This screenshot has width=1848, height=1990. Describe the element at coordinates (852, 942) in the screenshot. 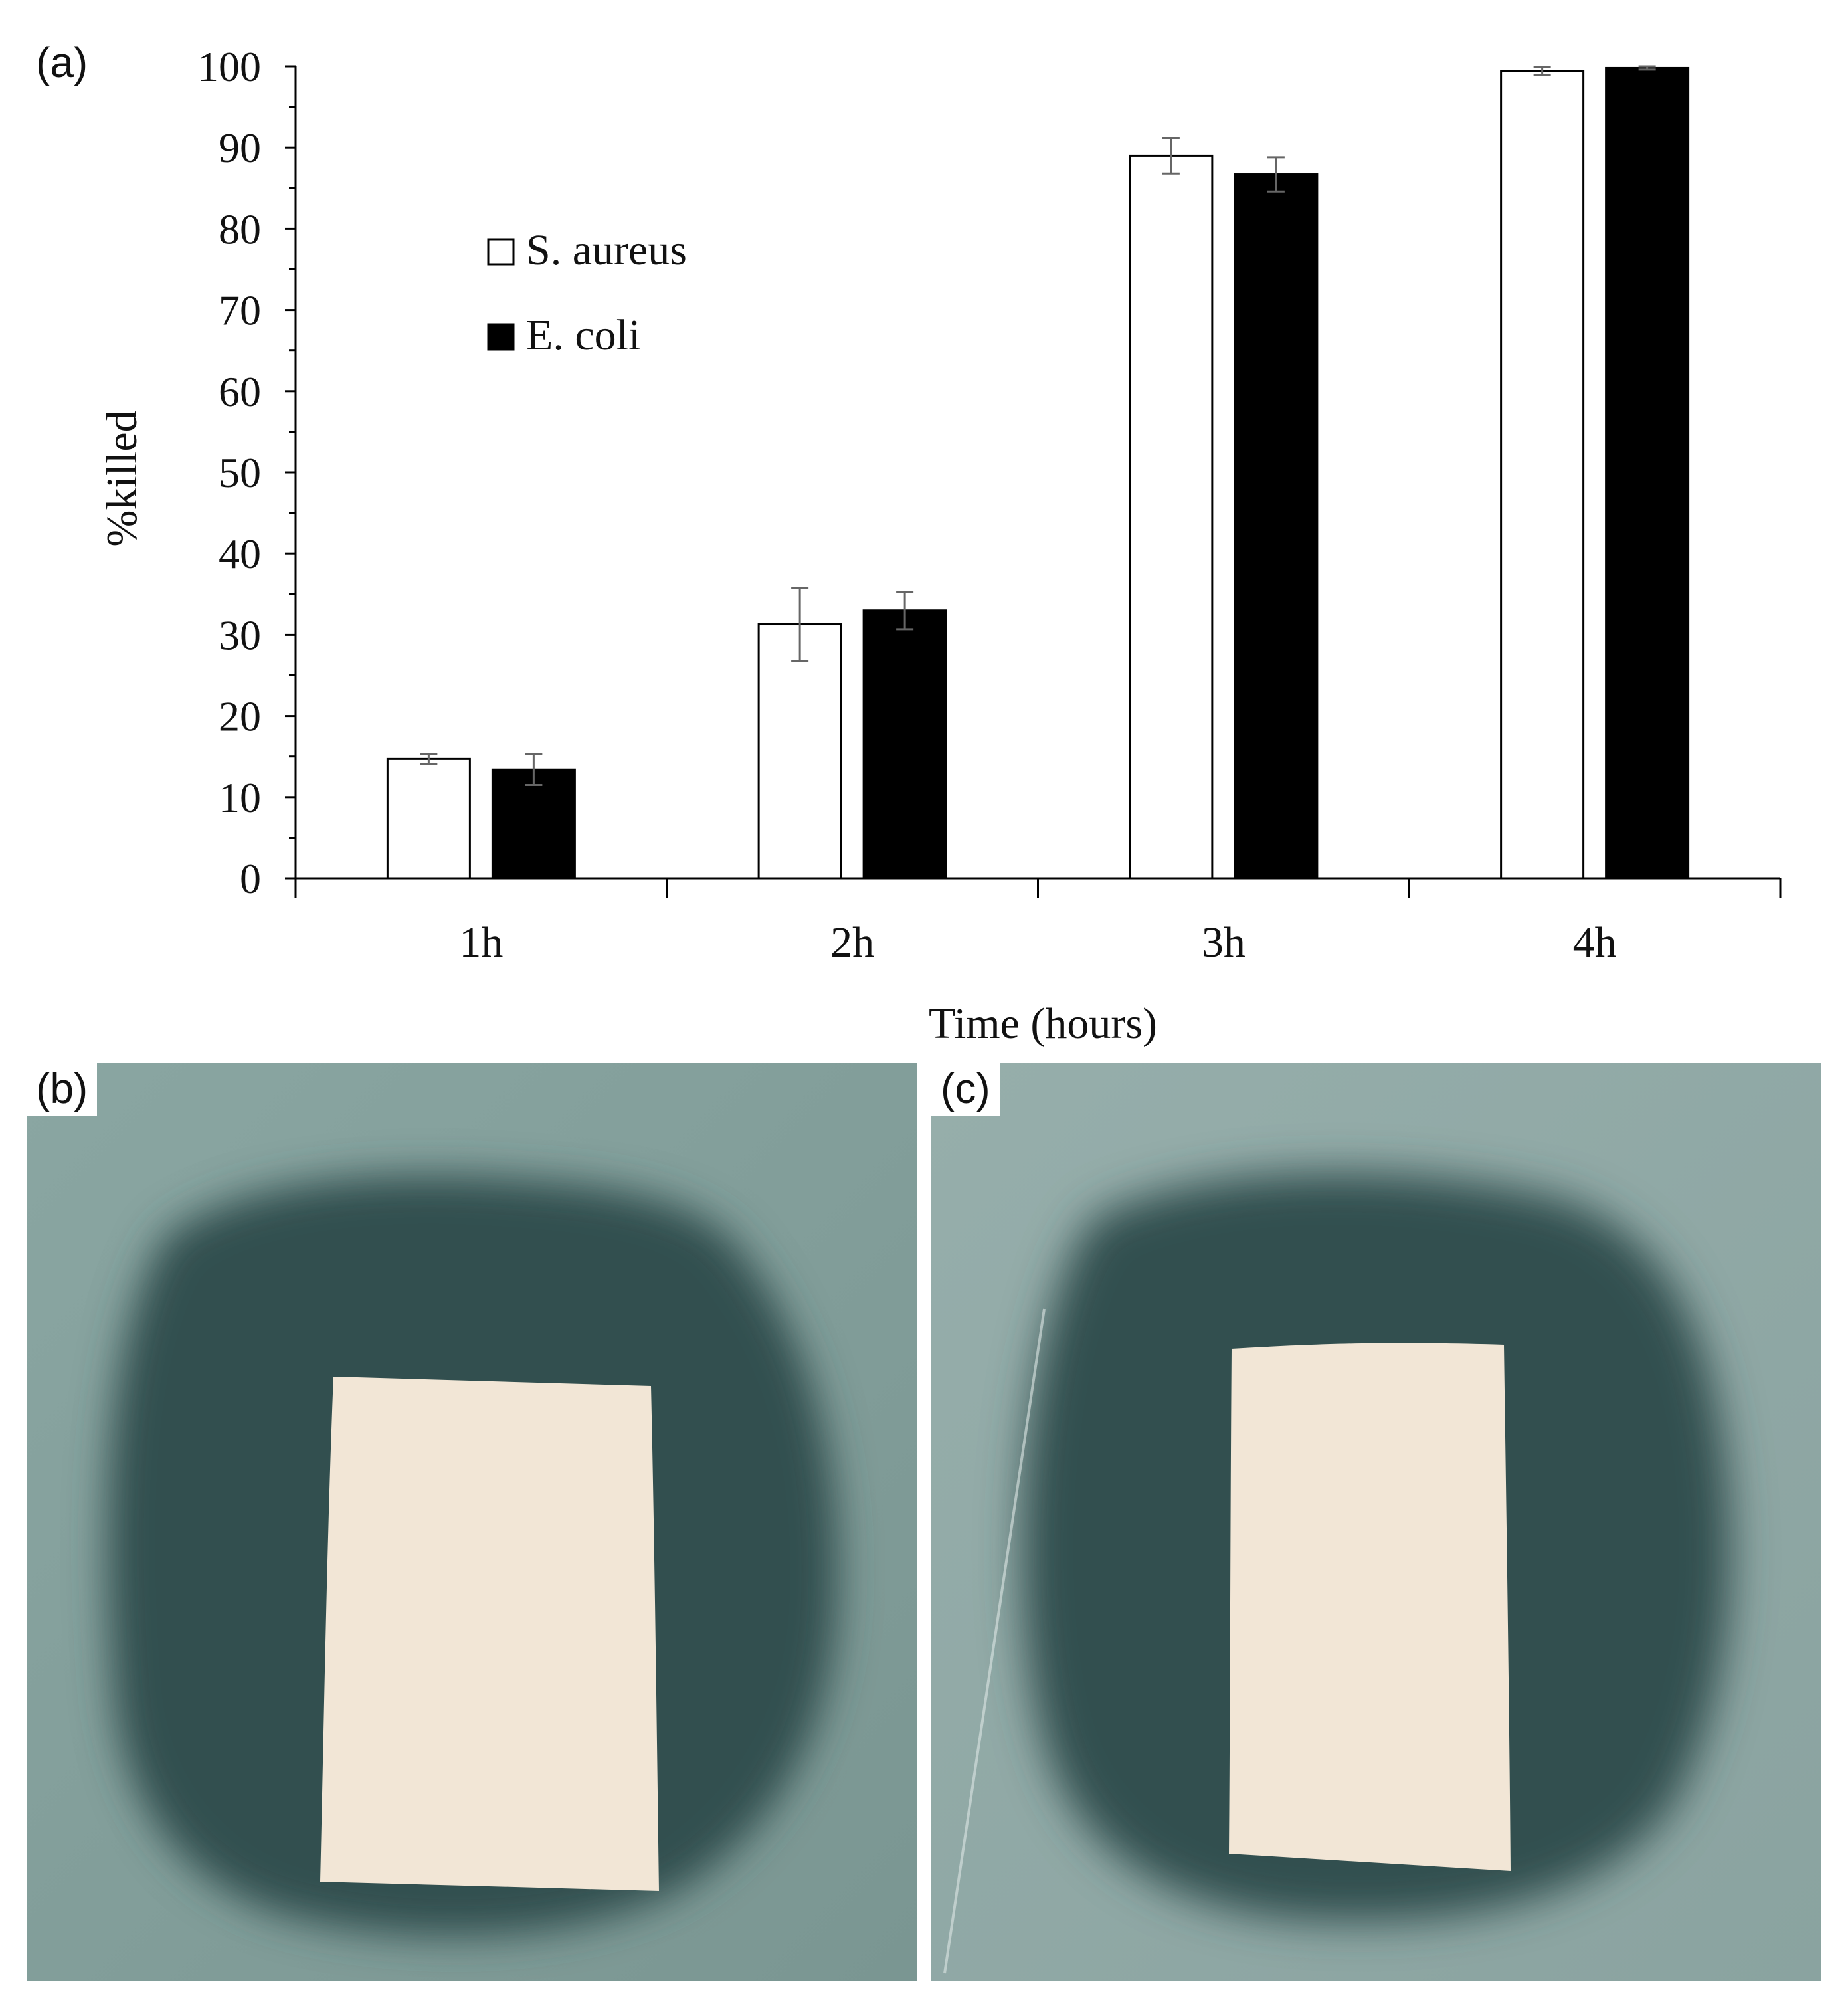

I see `x-tick-label: 2h` at that location.